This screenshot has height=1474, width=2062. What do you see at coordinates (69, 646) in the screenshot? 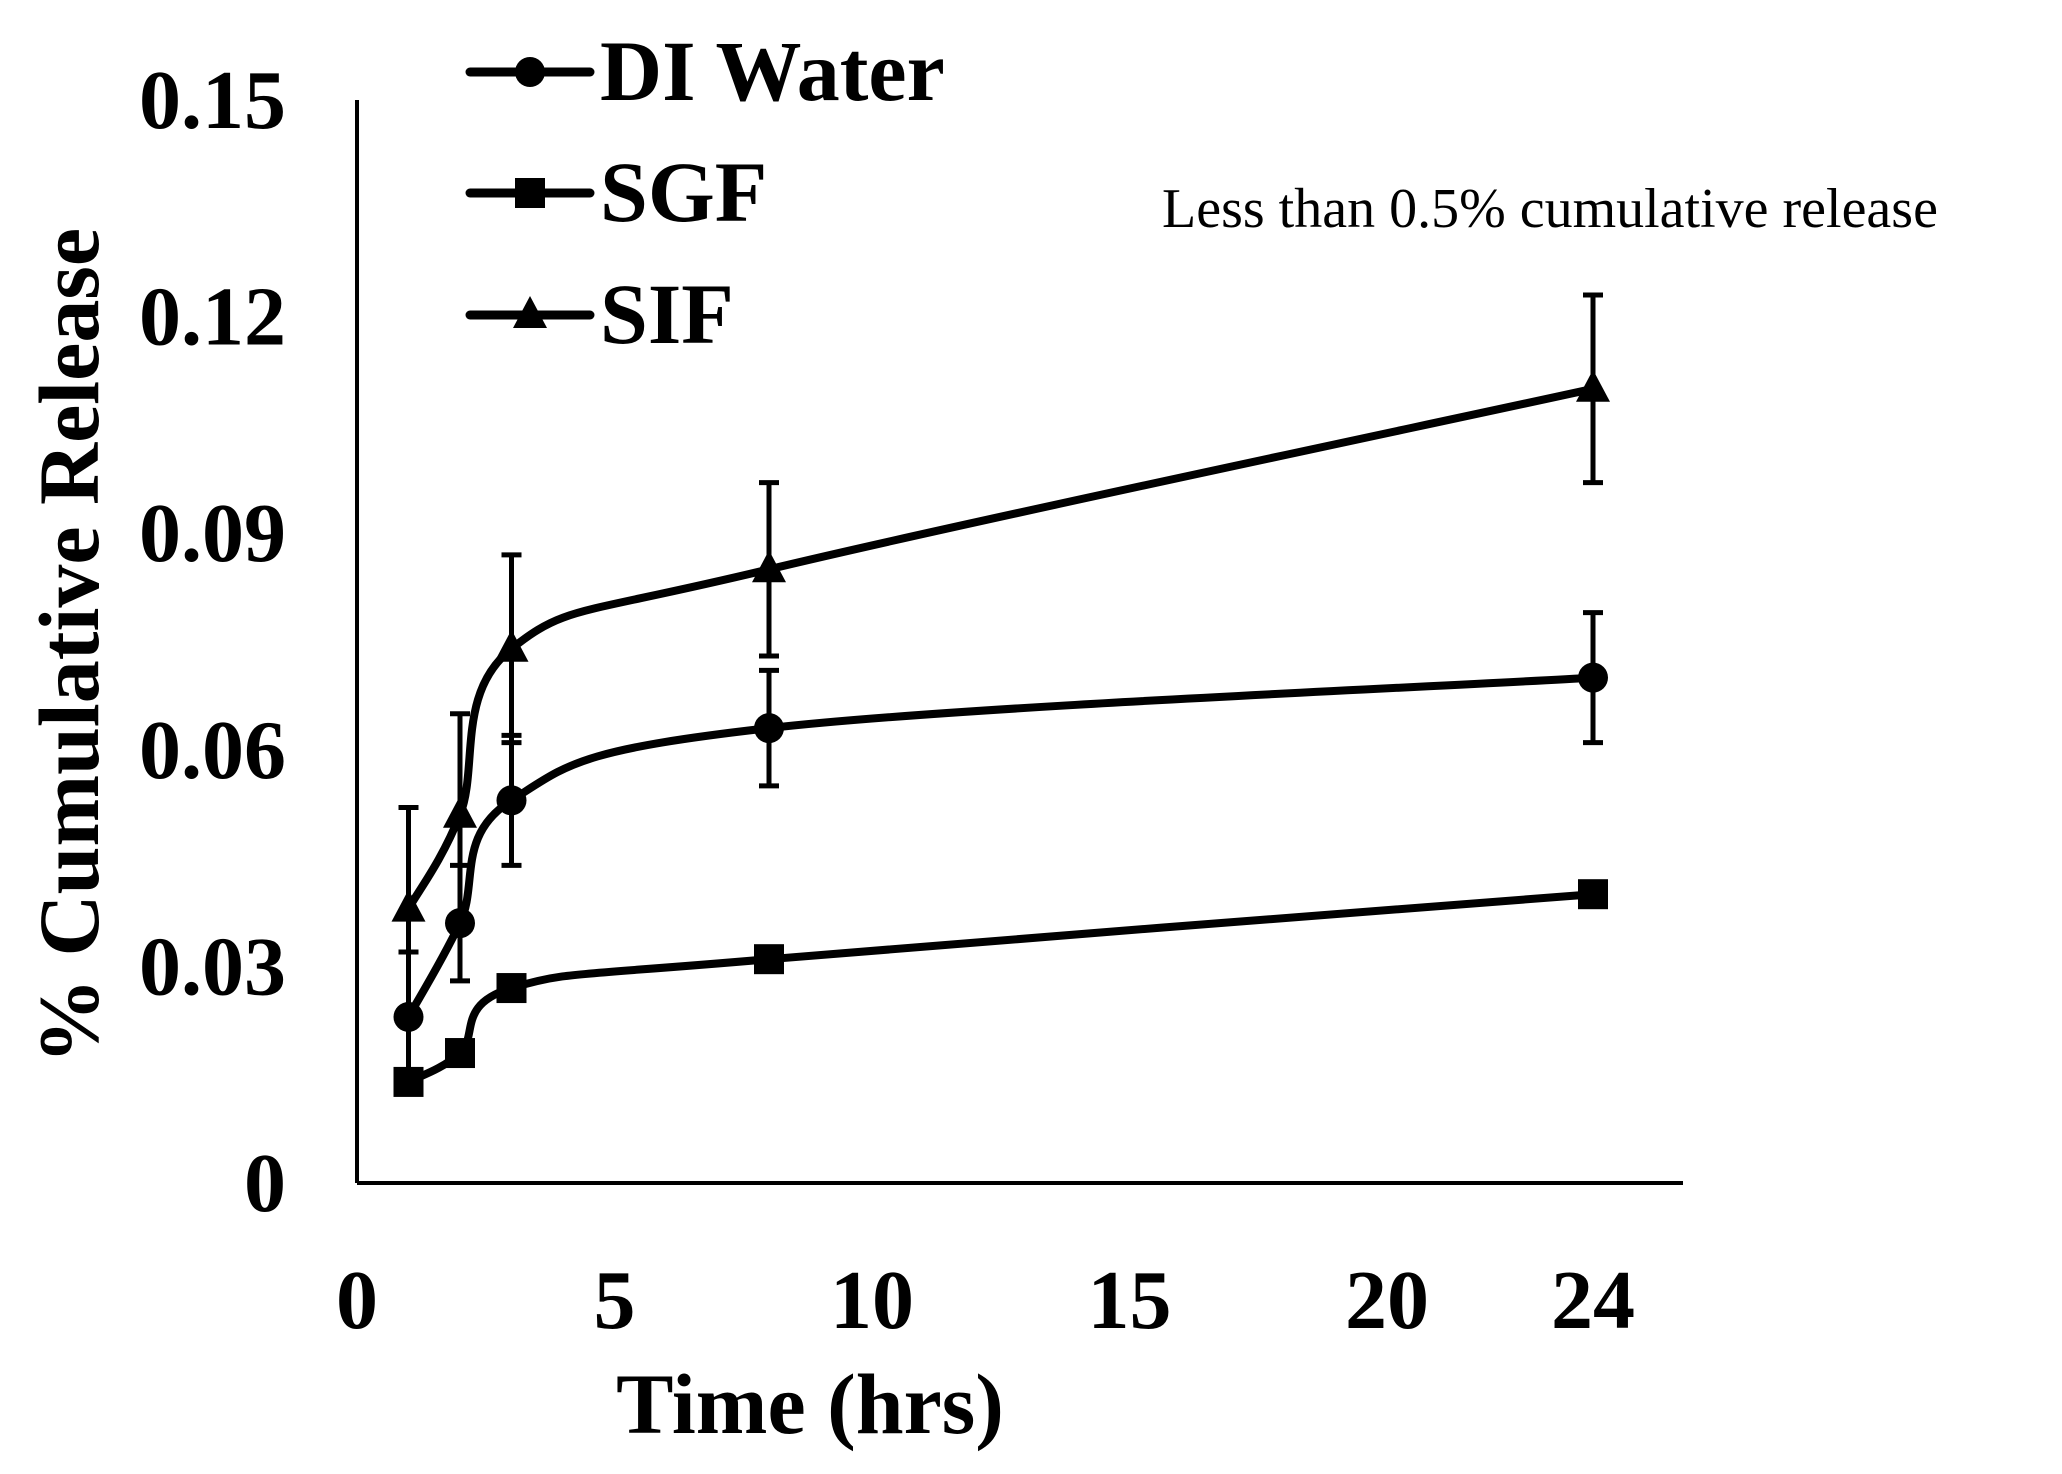
I see `y-axis-title: % Cumulative Release` at bounding box center [69, 646].